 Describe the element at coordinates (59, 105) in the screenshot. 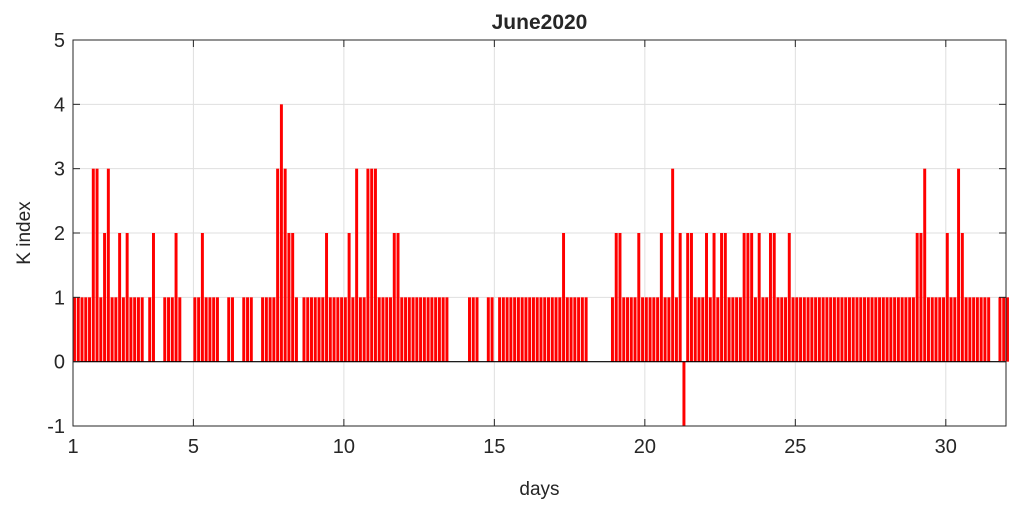

I see `y-tick-label: 4` at that location.